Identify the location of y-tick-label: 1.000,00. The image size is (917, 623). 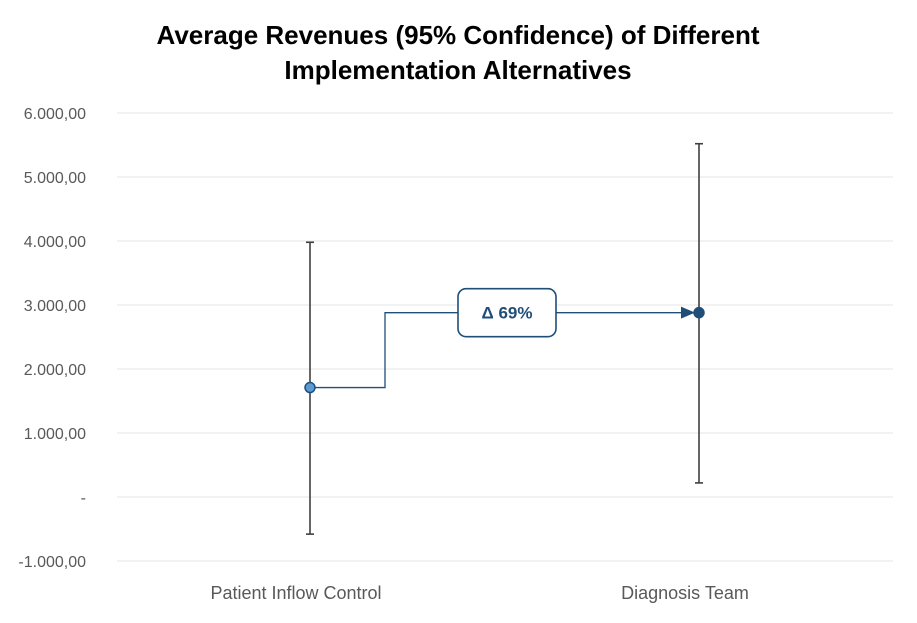
(55, 434).